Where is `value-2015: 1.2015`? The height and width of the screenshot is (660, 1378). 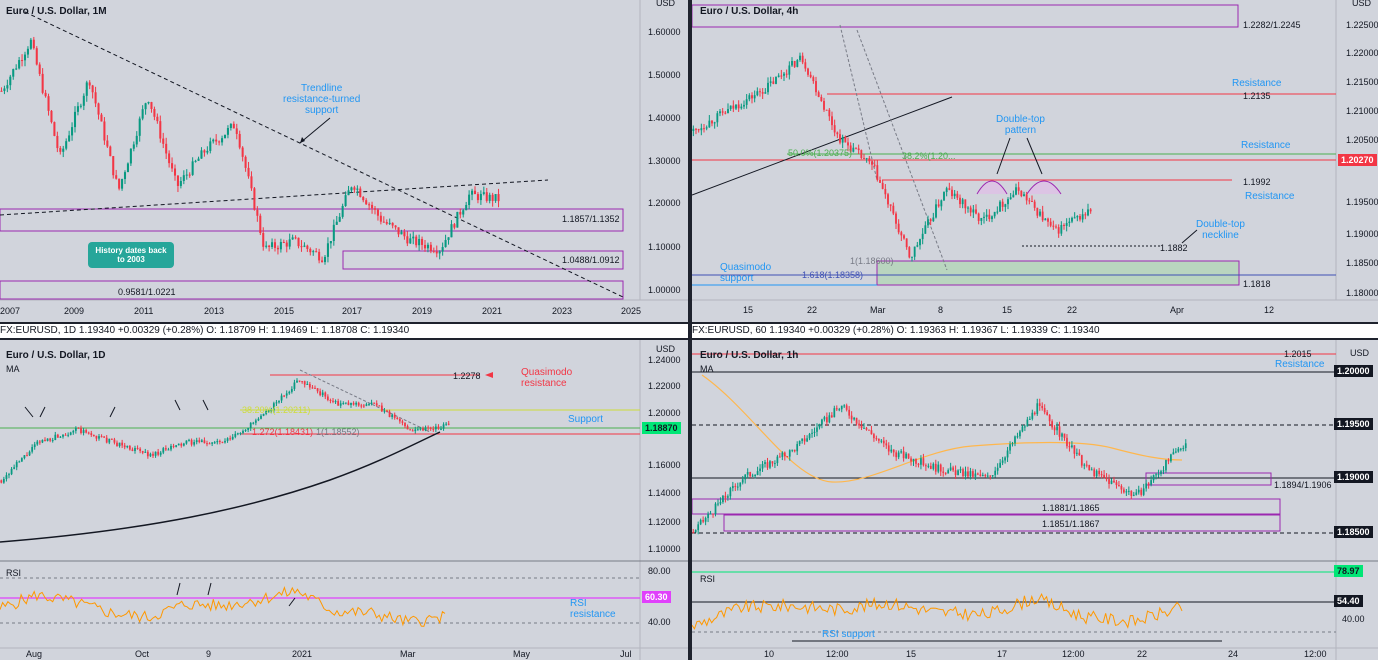 value-2015: 1.2015 is located at coordinates (1298, 354).